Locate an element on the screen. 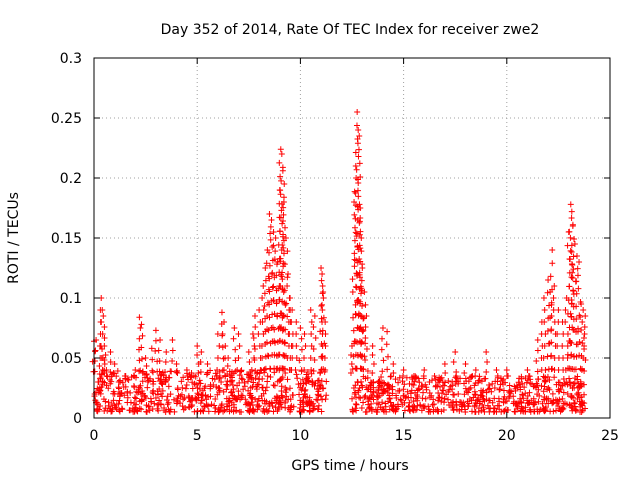  y-tick-label: 0.15 is located at coordinates (66, 239).